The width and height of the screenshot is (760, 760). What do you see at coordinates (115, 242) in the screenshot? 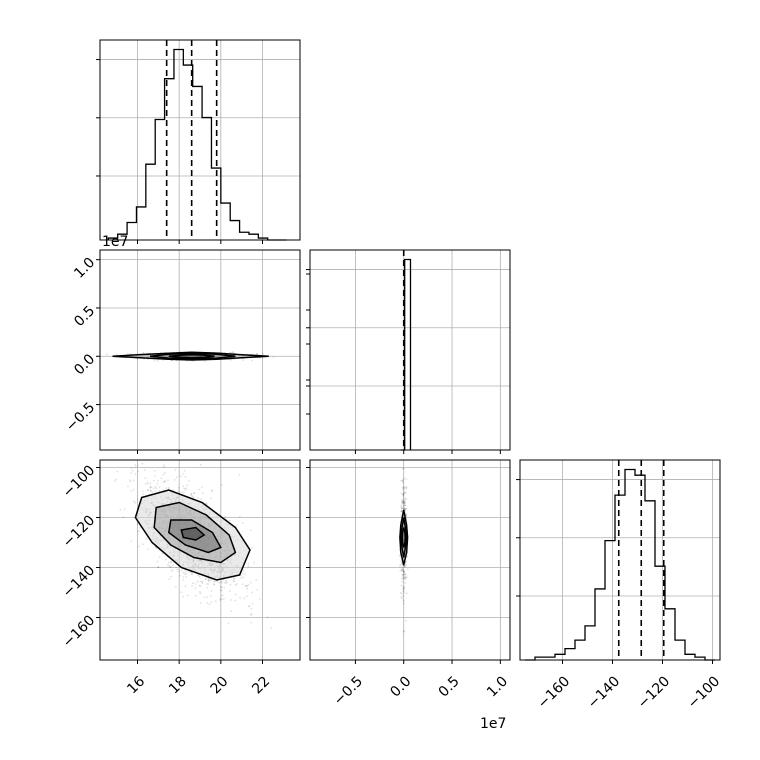
I see `y-offset-label-param1: 1e7` at bounding box center [115, 242].